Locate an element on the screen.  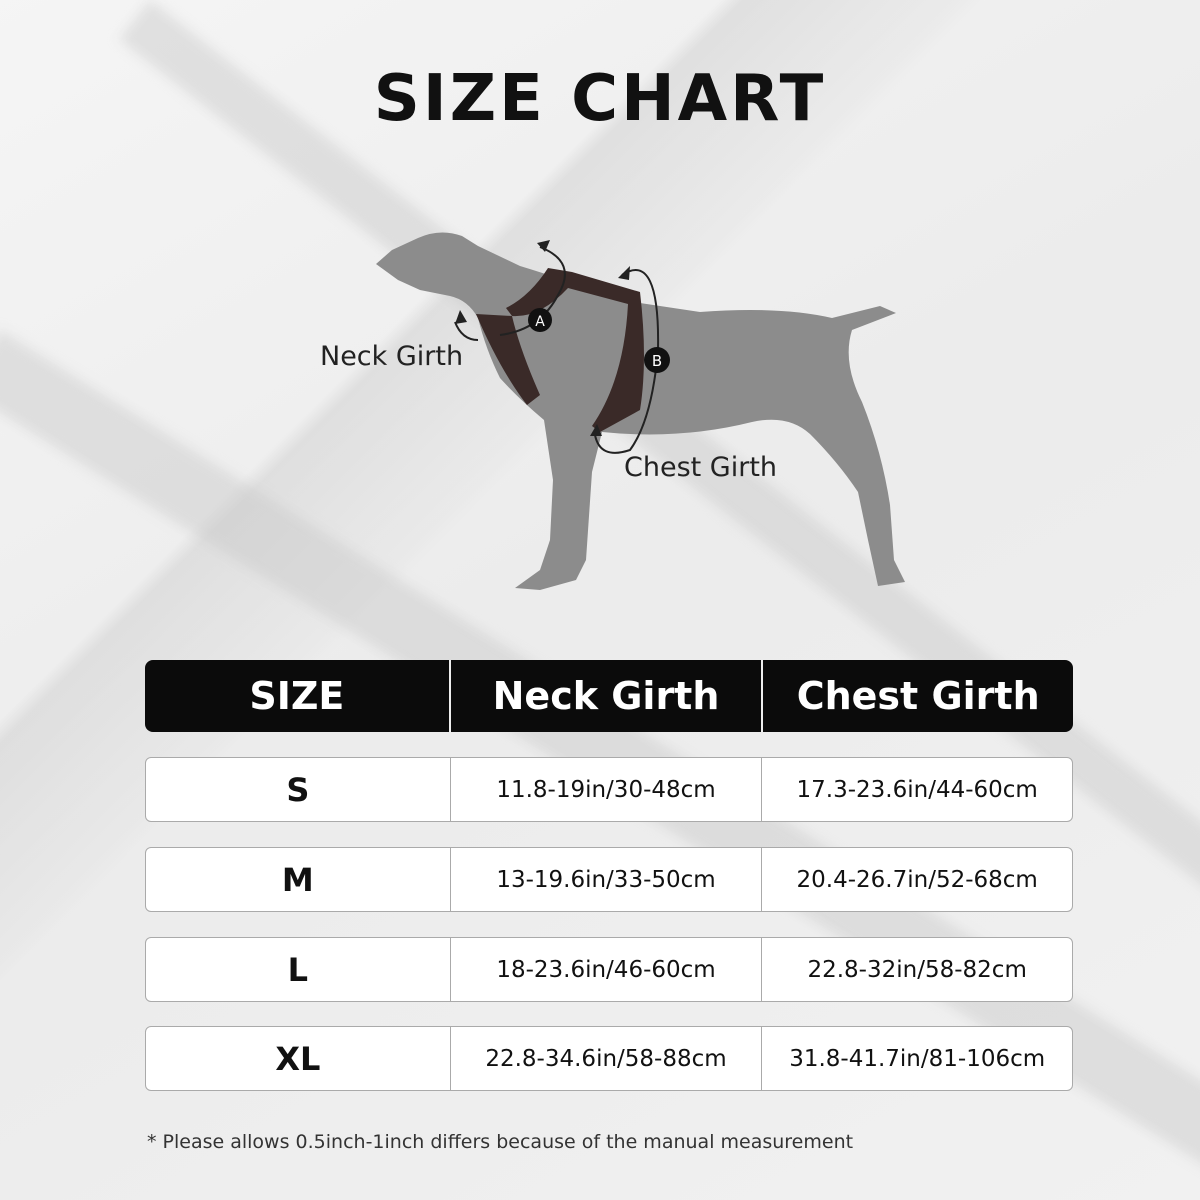
chest-cell: 31.8-41.7in/81-106cm is located at coordinates (917, 1058).